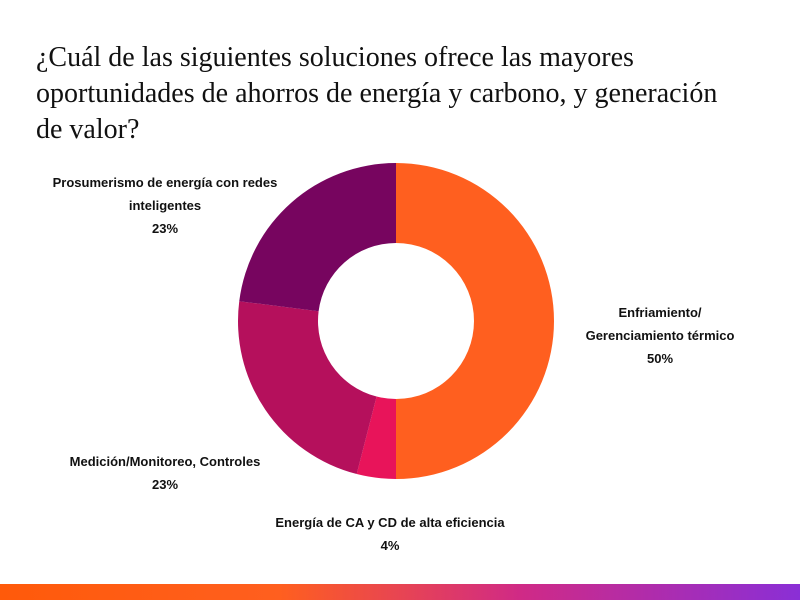  I want to click on label-energia-ca-cd-value: 4%, so click(390, 545).